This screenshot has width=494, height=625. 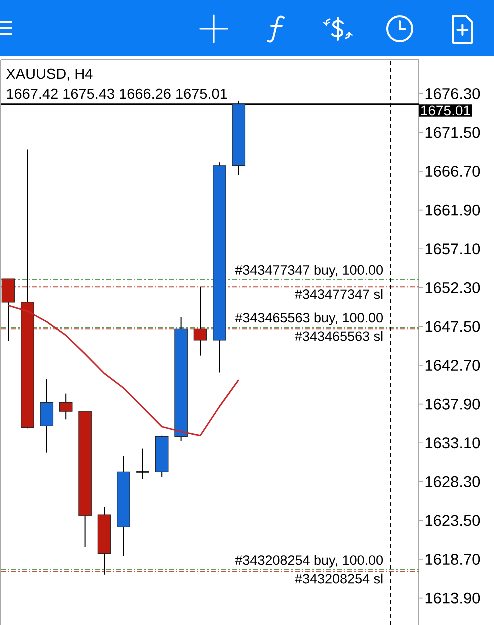 What do you see at coordinates (339, 336) in the screenshot?
I see `ref-line-label: #343465563 sl` at bounding box center [339, 336].